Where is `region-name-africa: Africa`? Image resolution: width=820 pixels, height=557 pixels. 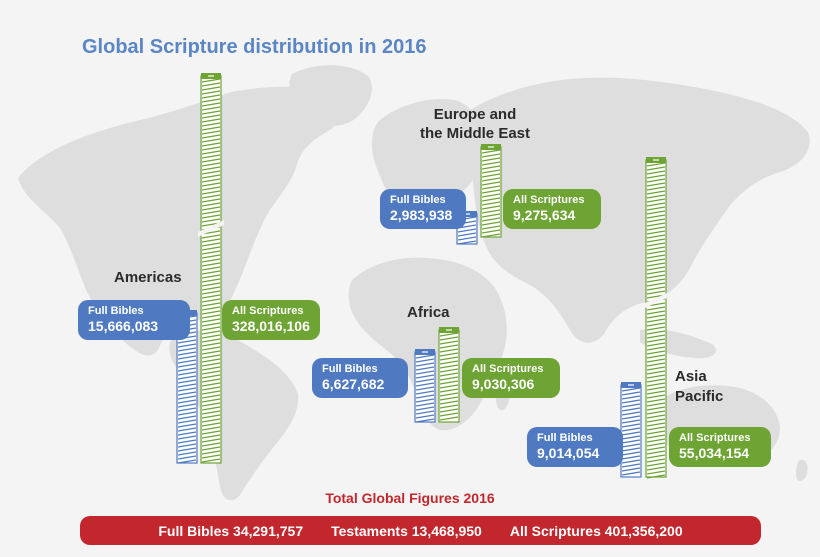
region-name-africa: Africa is located at coordinates (428, 312).